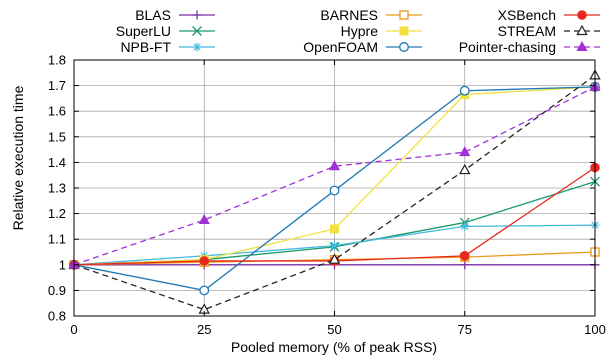 This screenshot has height=362, width=608. I want to click on legend-label: XSBench, so click(527, 15).